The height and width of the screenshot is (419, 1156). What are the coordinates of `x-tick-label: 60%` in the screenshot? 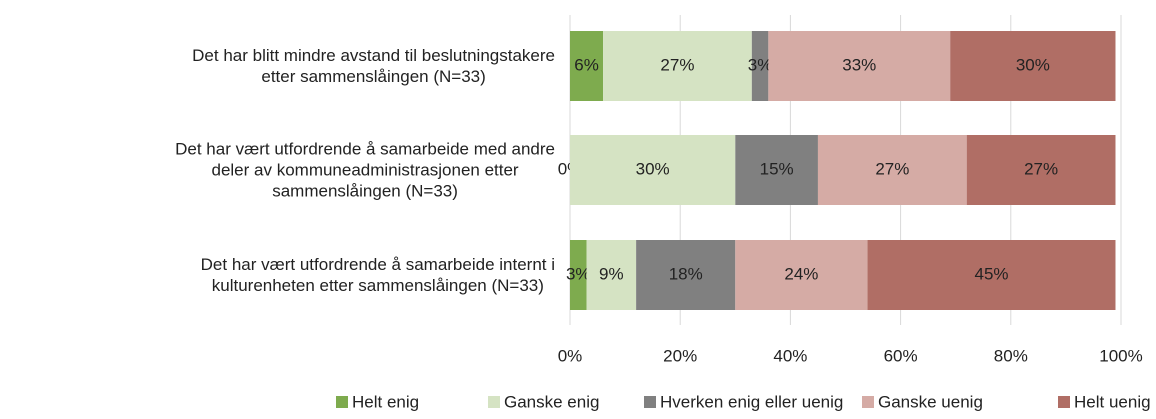 It's located at (901, 355).